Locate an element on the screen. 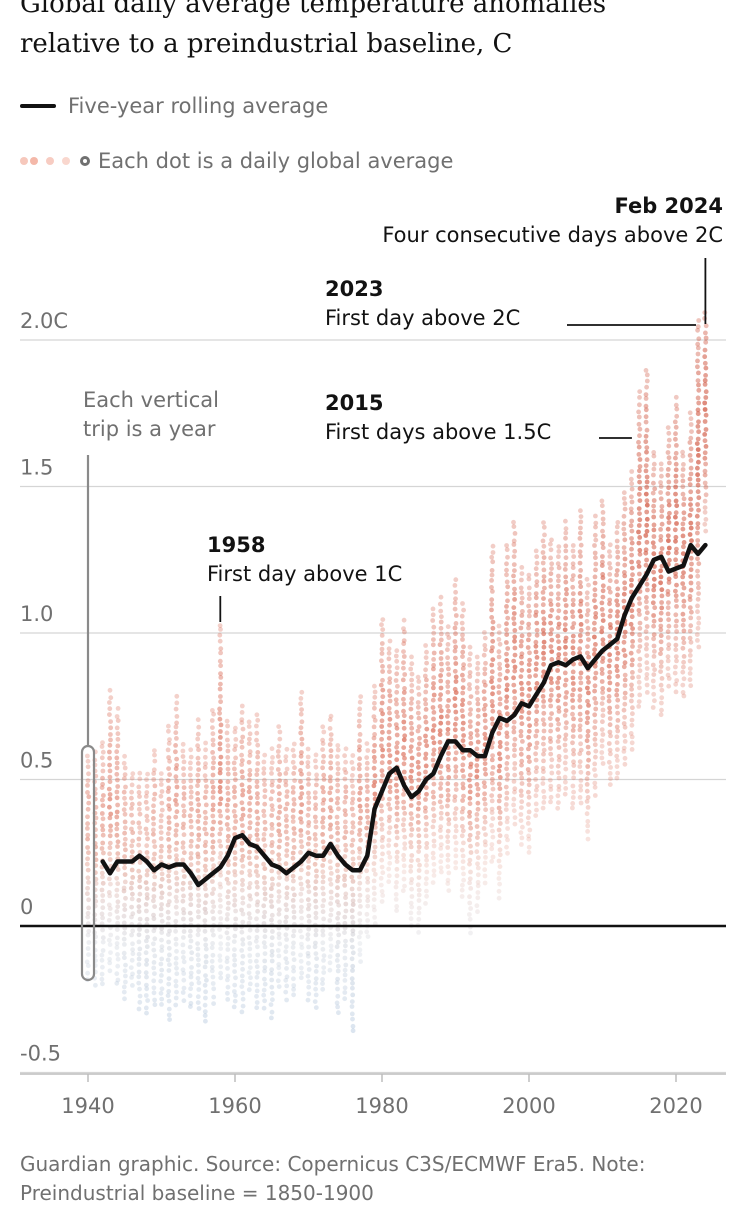  y-tick-label: 1.0 is located at coordinates (36, 614).